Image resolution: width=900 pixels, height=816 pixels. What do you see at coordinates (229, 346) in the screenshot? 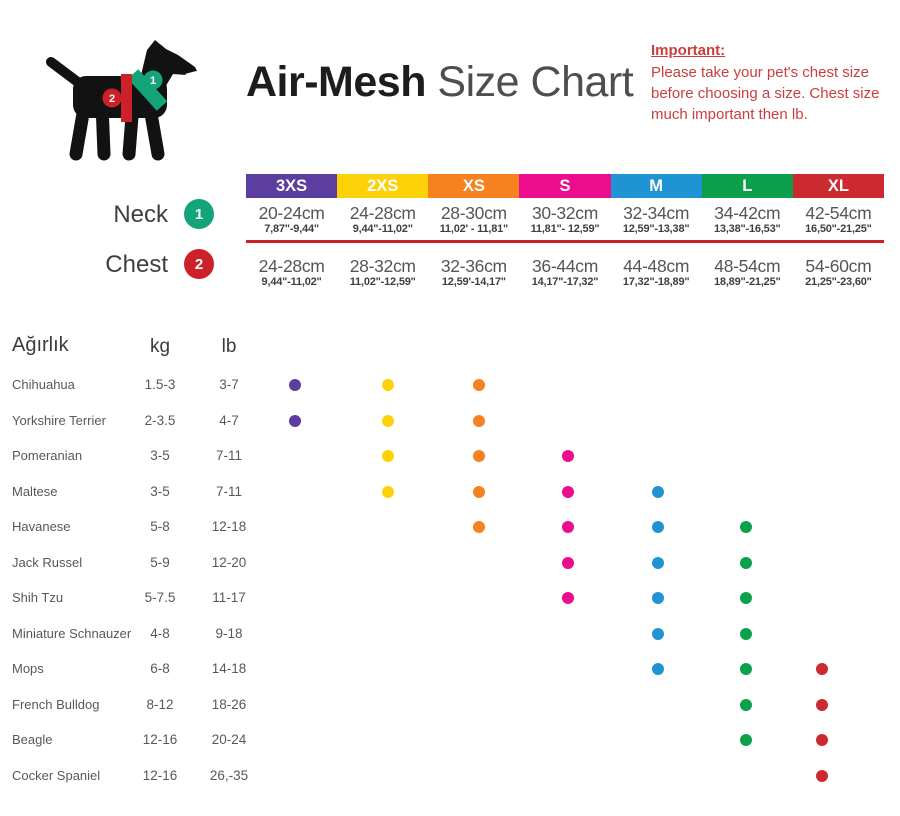
I see `breed-table-header-lb: lb` at bounding box center [229, 346].